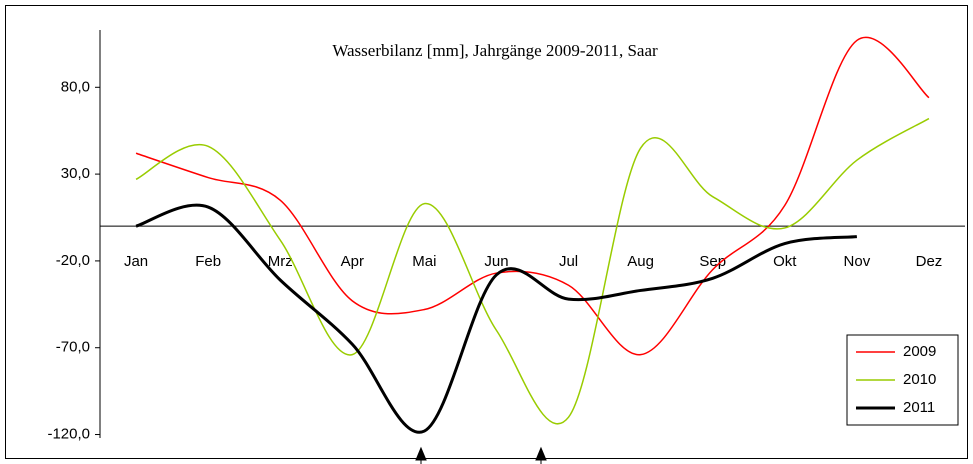  Describe the element at coordinates (68, 433) in the screenshot. I see `y-tick-label: -120,0` at that location.